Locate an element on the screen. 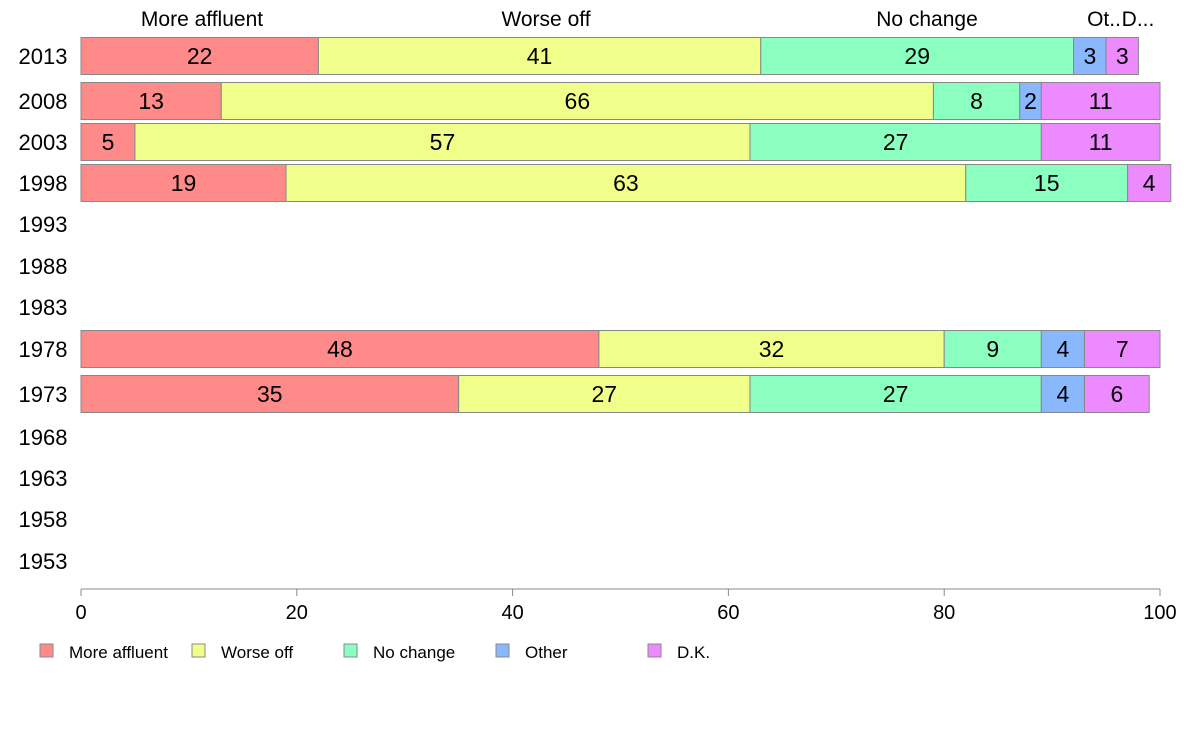  bar-1998-worse-off is located at coordinates (626, 183).